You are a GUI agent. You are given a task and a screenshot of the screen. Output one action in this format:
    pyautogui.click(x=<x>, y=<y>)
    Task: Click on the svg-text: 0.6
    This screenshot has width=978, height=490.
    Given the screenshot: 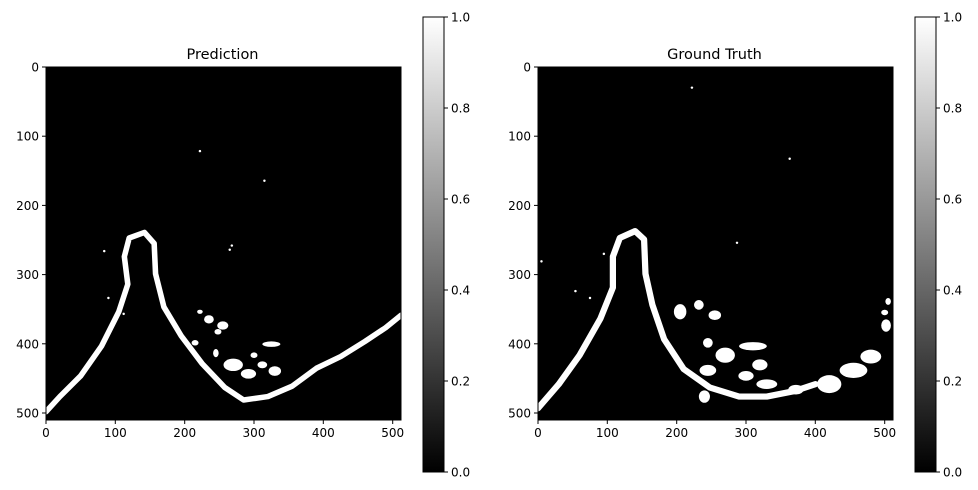 What is the action you would take?
    pyautogui.click(x=460, y=200)
    